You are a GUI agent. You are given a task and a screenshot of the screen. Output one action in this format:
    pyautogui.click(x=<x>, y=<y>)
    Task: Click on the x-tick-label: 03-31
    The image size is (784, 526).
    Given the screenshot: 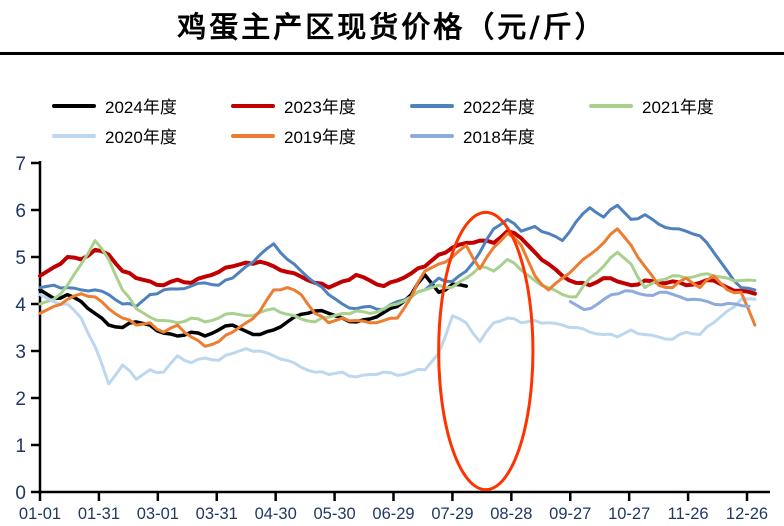 What is the action you would take?
    pyautogui.click(x=217, y=514)
    